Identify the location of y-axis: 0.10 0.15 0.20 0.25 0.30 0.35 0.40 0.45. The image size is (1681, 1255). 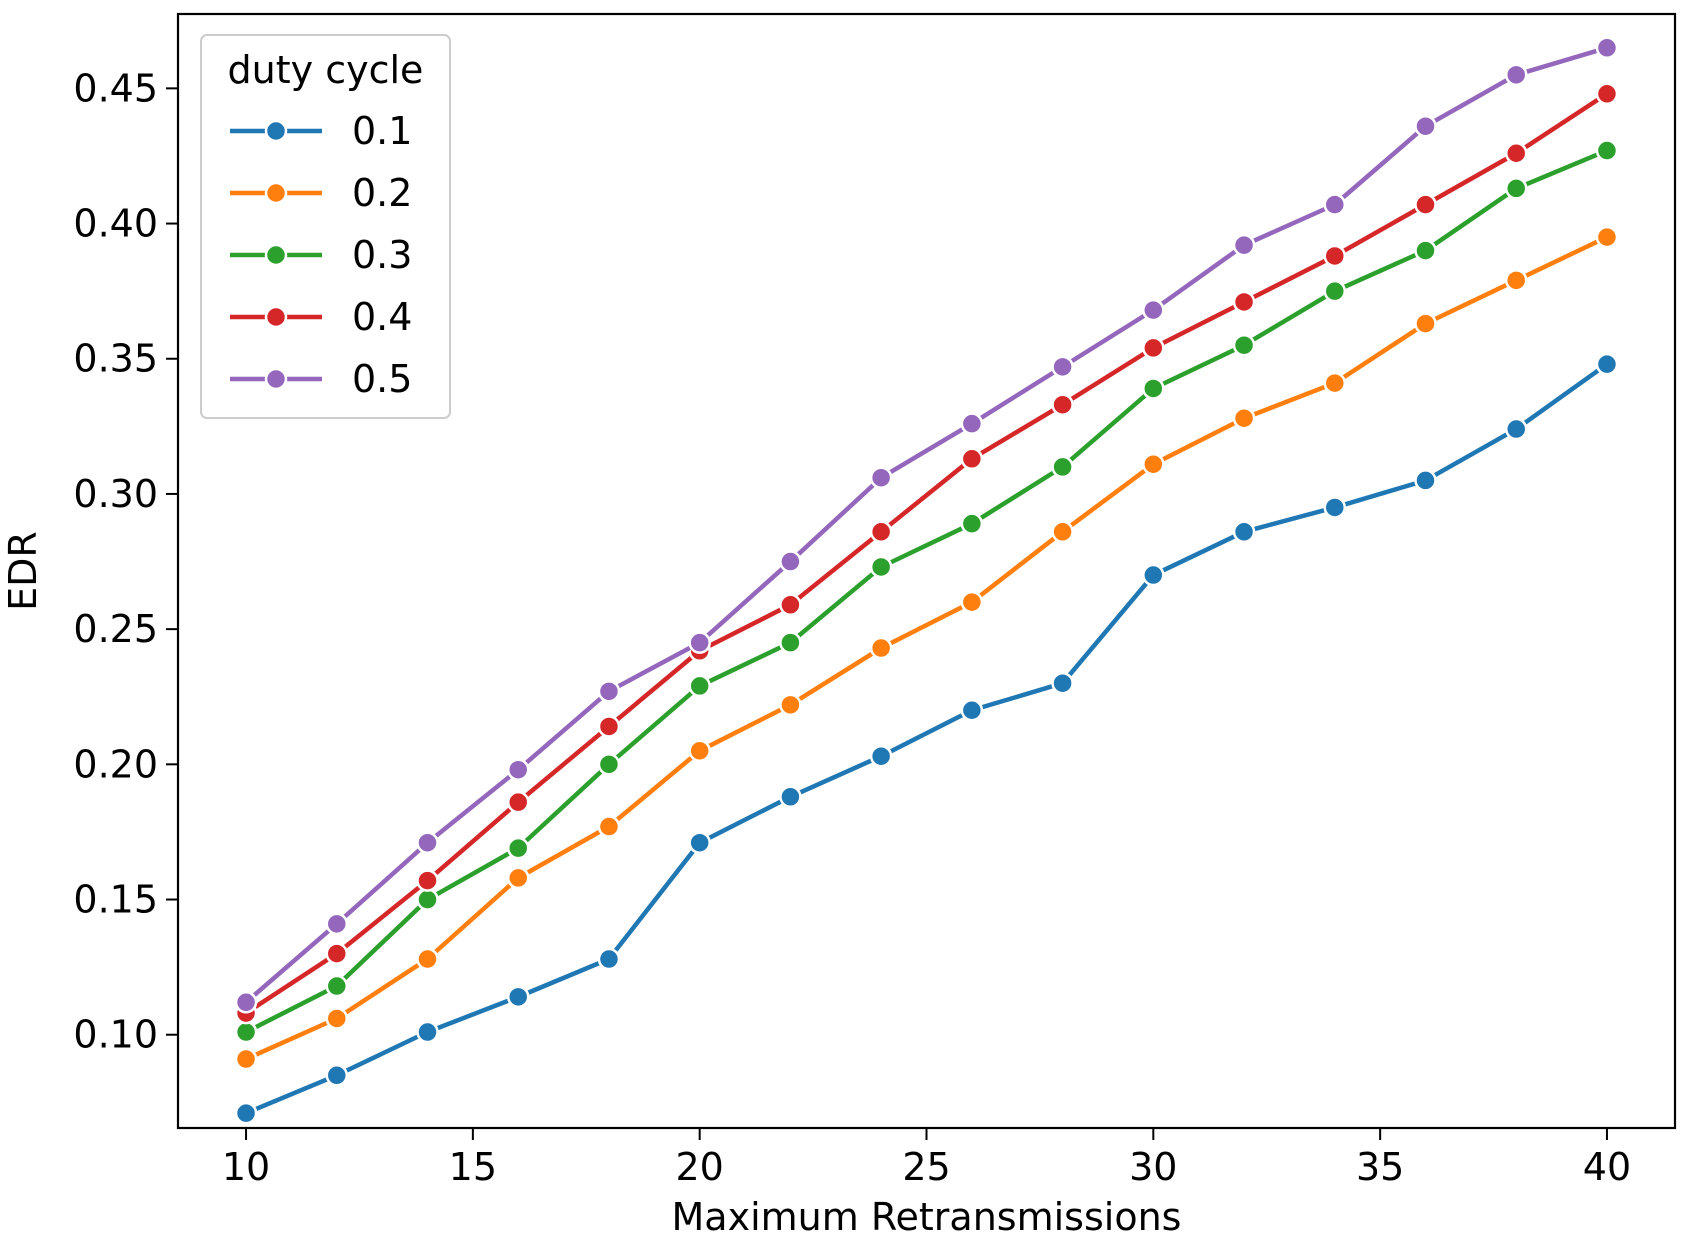
(125, 561).